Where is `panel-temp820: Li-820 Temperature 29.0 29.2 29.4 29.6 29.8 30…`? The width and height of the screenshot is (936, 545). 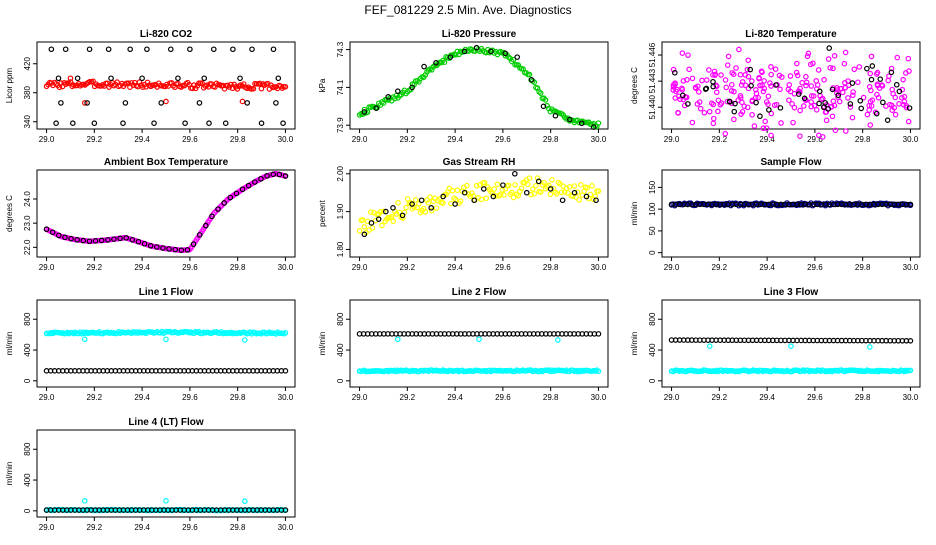
panel-temp820: Li-820 Temperature 29.0 29.2 29.4 29.6 29.8 30… is located at coordinates (775, 86).